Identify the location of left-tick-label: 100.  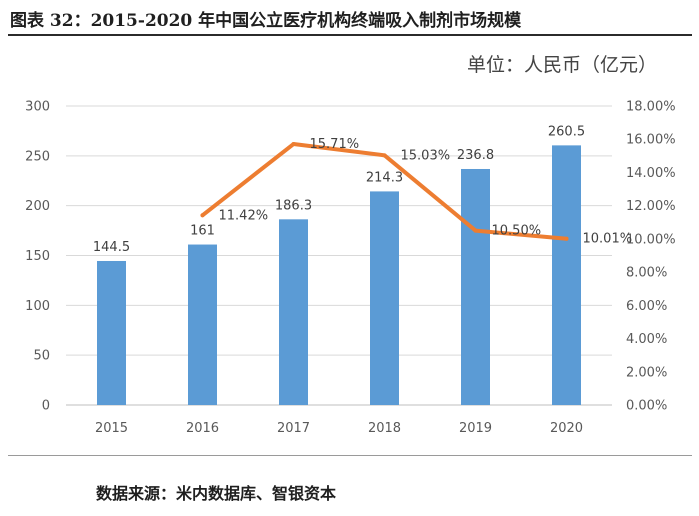
(37, 306).